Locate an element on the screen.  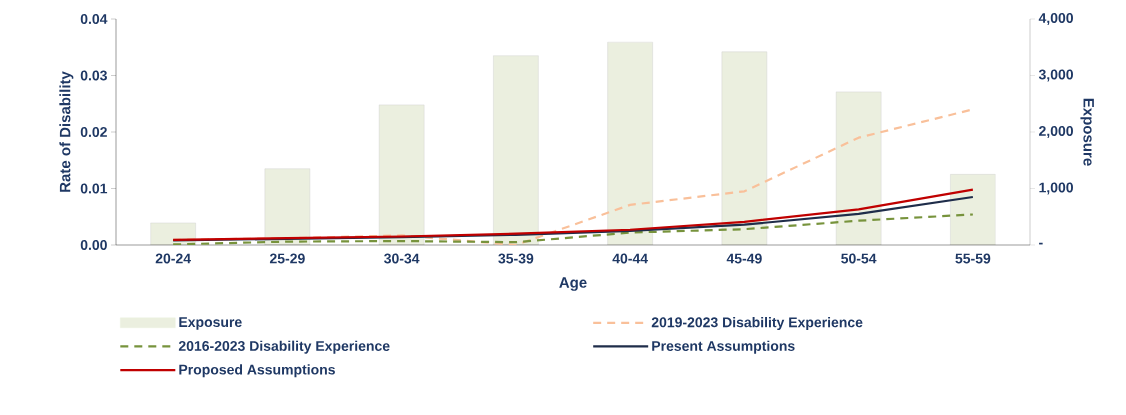
y2-tick-label: - is located at coordinates (1041, 243).